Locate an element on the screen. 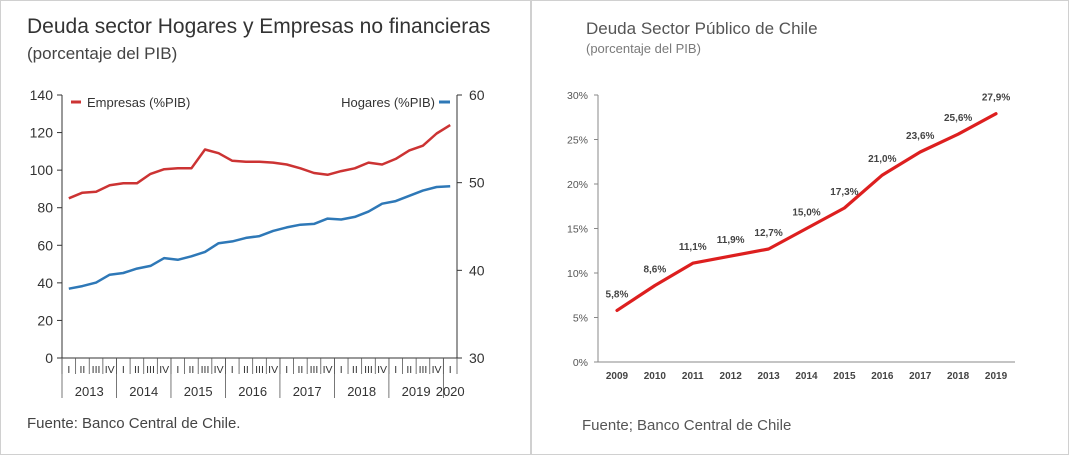 The width and height of the screenshot is (1069, 456). data-label: 15,0% is located at coordinates (806, 213).